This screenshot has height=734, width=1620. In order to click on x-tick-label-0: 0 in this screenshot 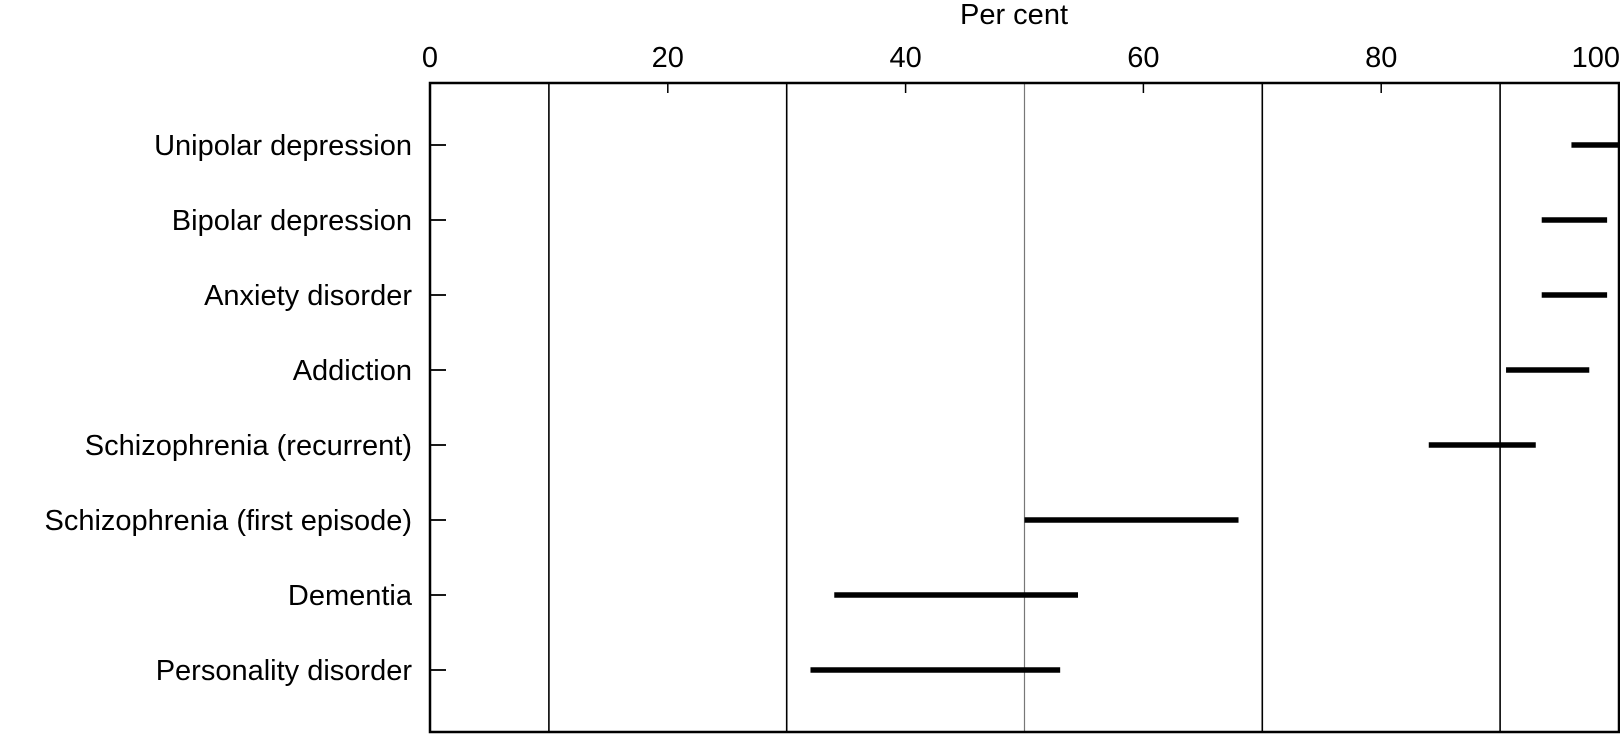, I will do `click(430, 58)`.